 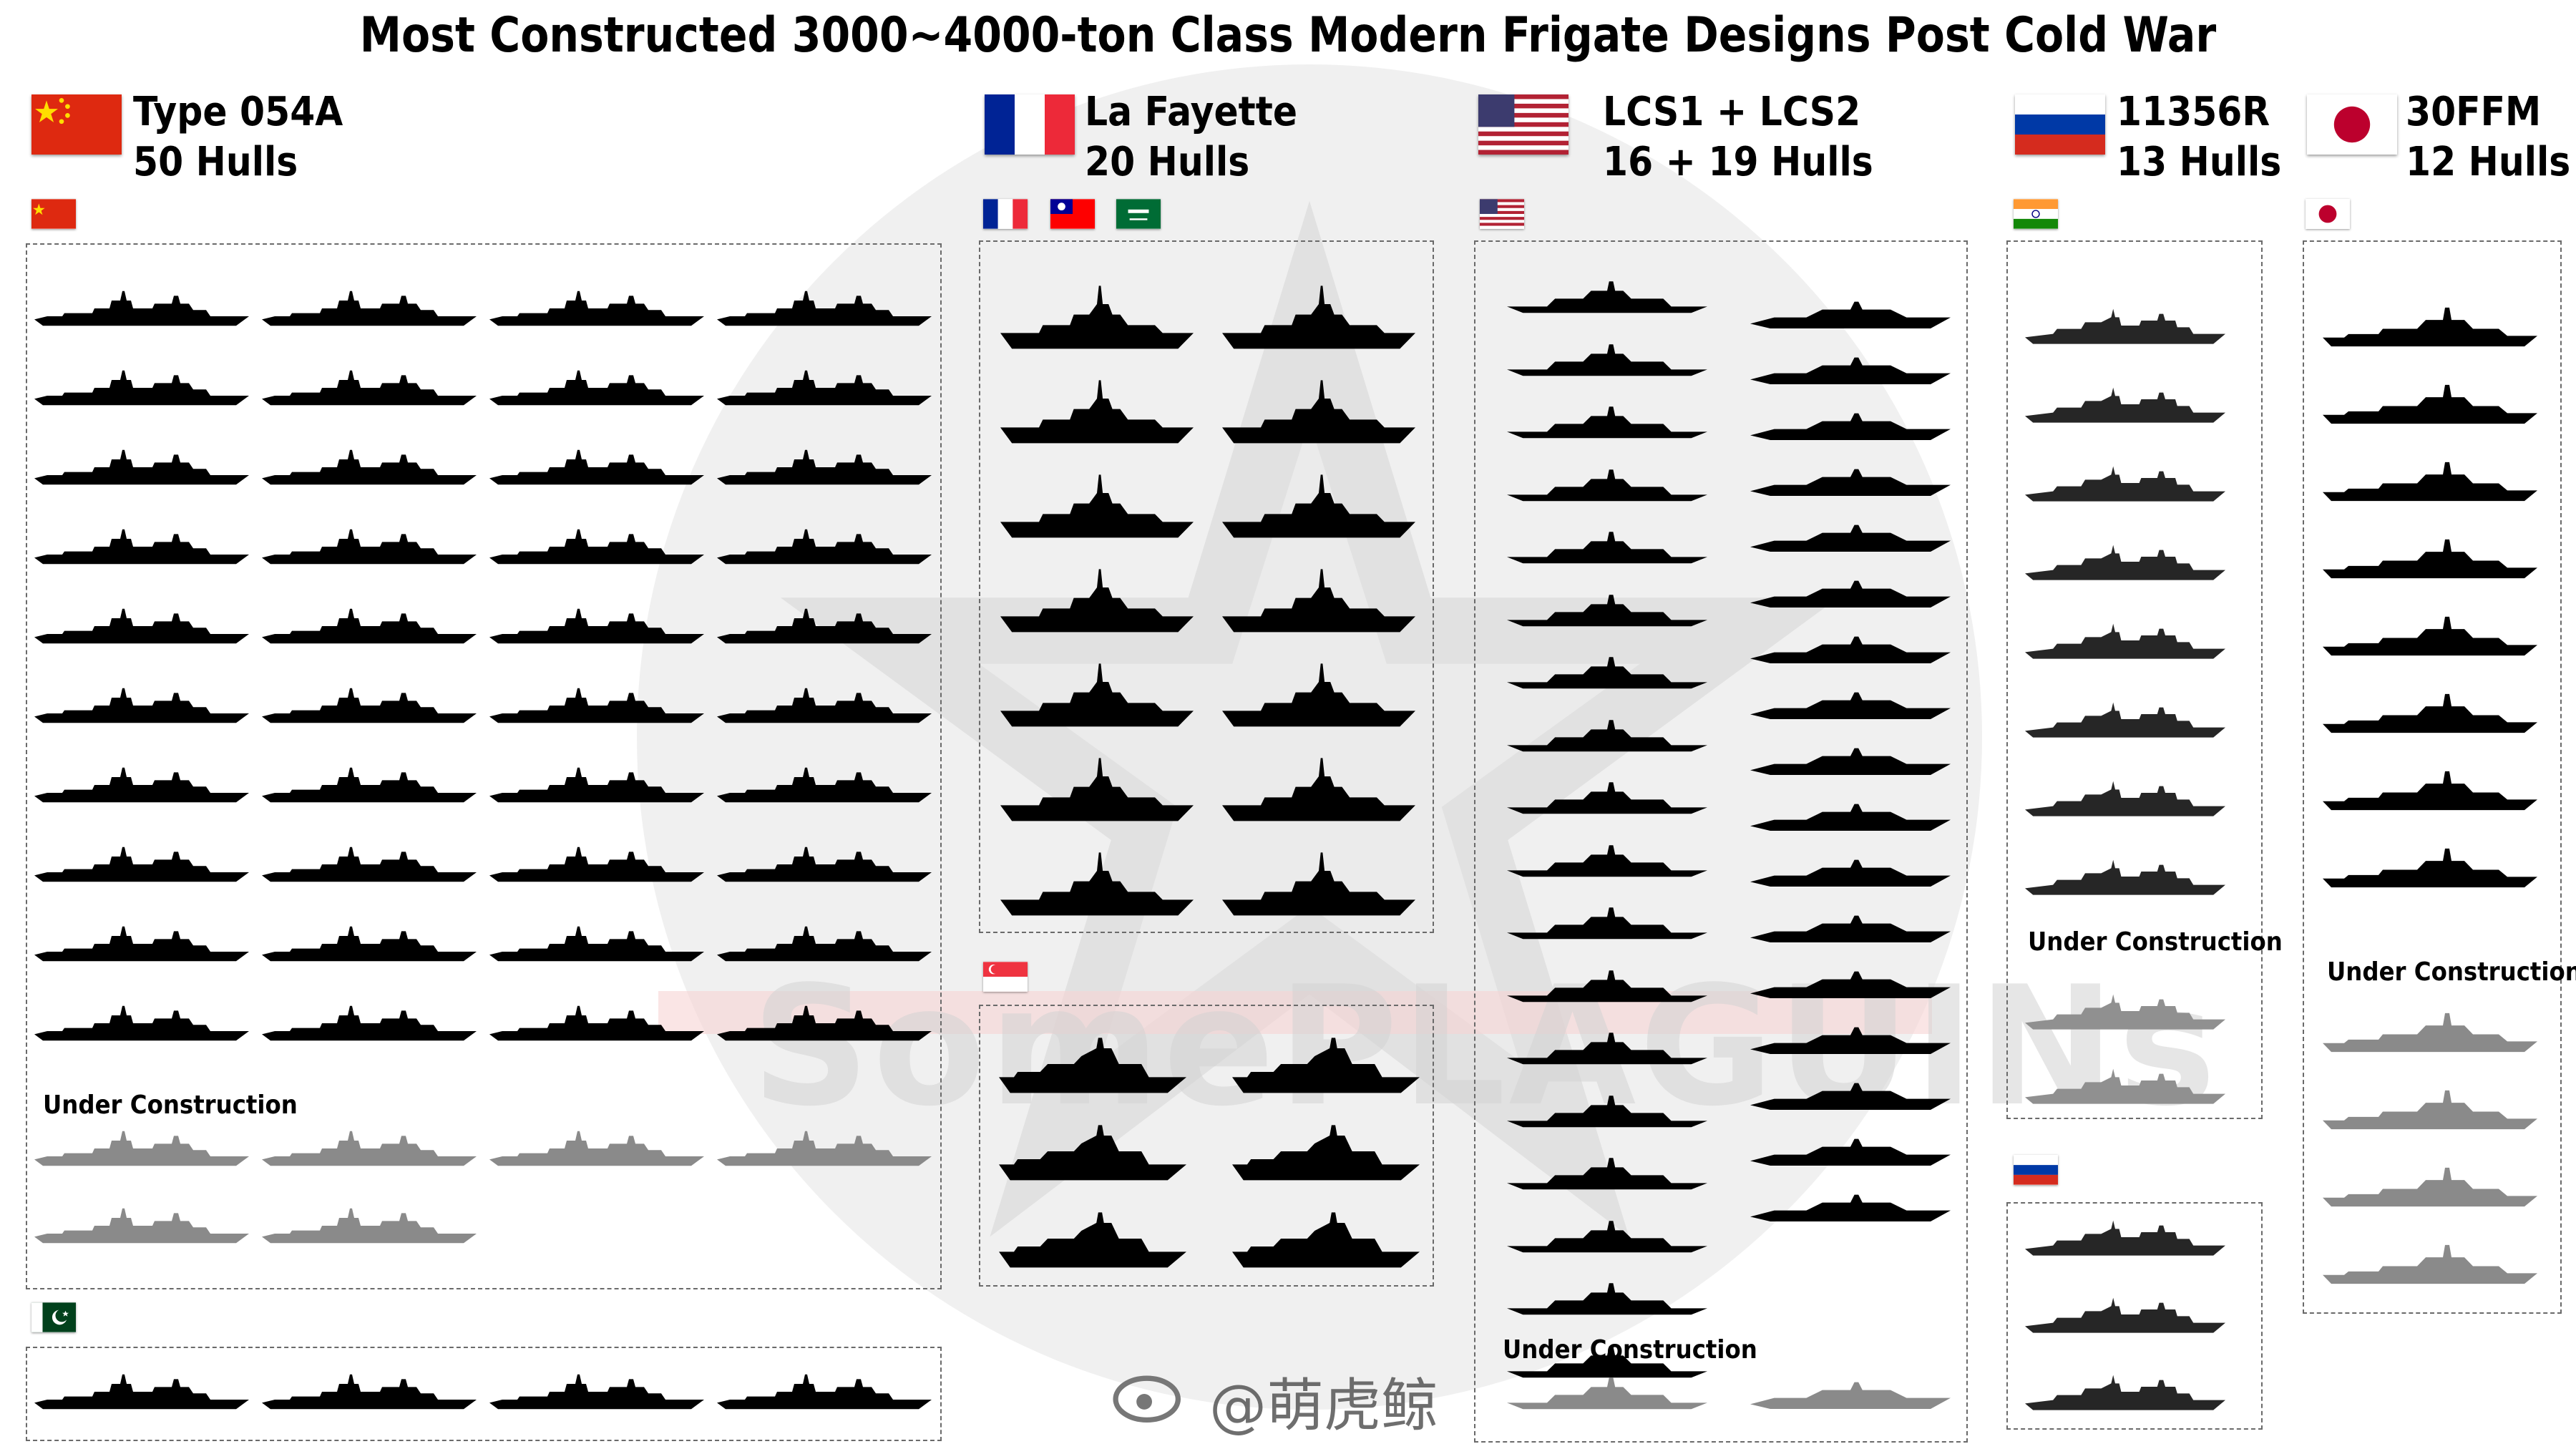 I want to click on weibo-logo-icon, so click(x=1147, y=1399).